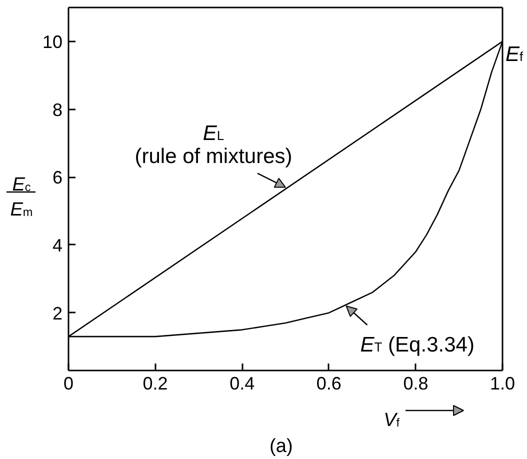  I want to click on x-axis-title: Vf, so click(392, 420).